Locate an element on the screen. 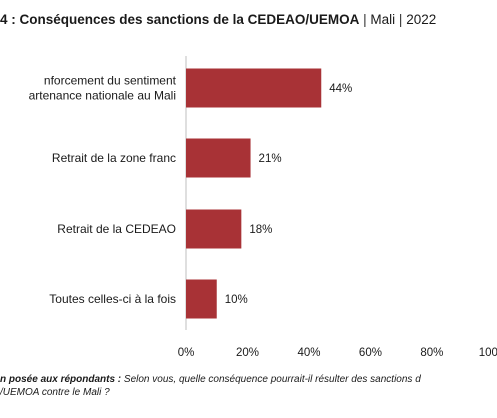 The height and width of the screenshot is (418, 497). value-label-3: 18% is located at coordinates (260, 230).